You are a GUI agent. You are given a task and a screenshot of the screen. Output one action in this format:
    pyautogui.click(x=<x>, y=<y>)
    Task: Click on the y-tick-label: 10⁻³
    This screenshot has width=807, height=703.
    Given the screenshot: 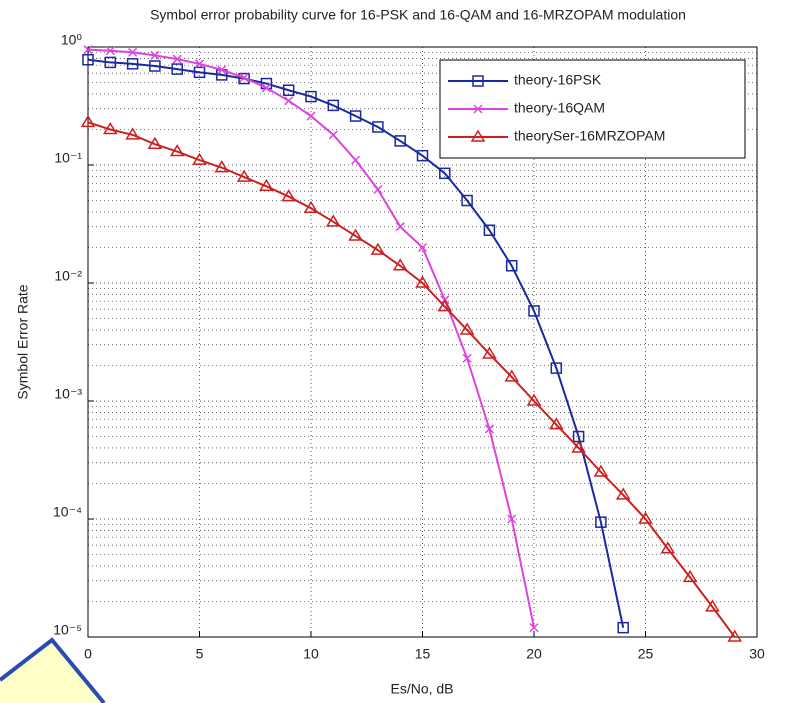 What is the action you would take?
    pyautogui.click(x=68, y=394)
    